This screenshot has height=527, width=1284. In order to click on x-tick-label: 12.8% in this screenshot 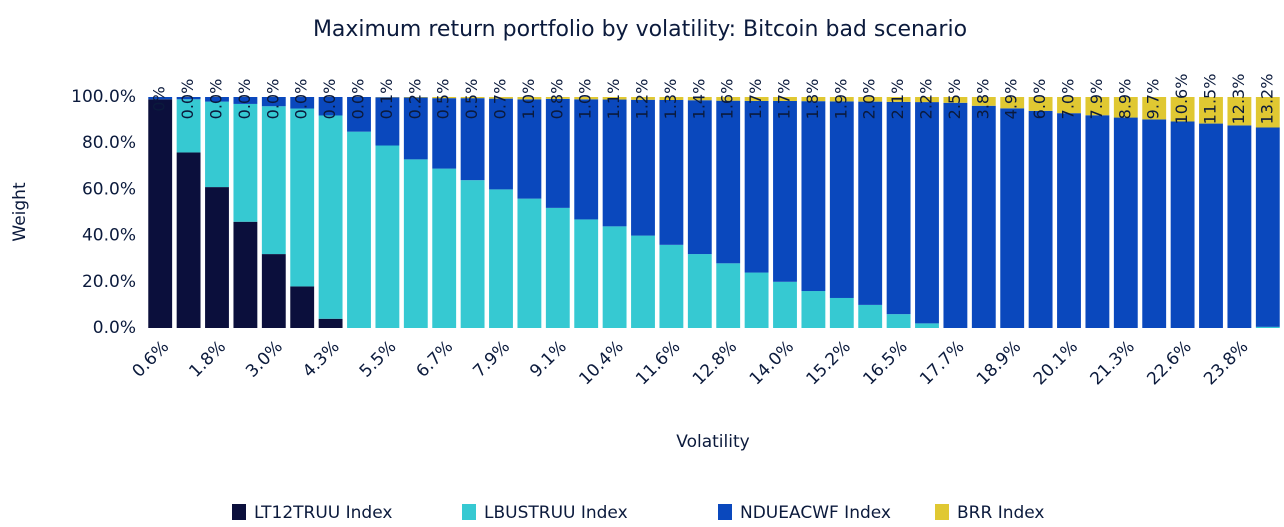, I will do `click(715, 363)`.